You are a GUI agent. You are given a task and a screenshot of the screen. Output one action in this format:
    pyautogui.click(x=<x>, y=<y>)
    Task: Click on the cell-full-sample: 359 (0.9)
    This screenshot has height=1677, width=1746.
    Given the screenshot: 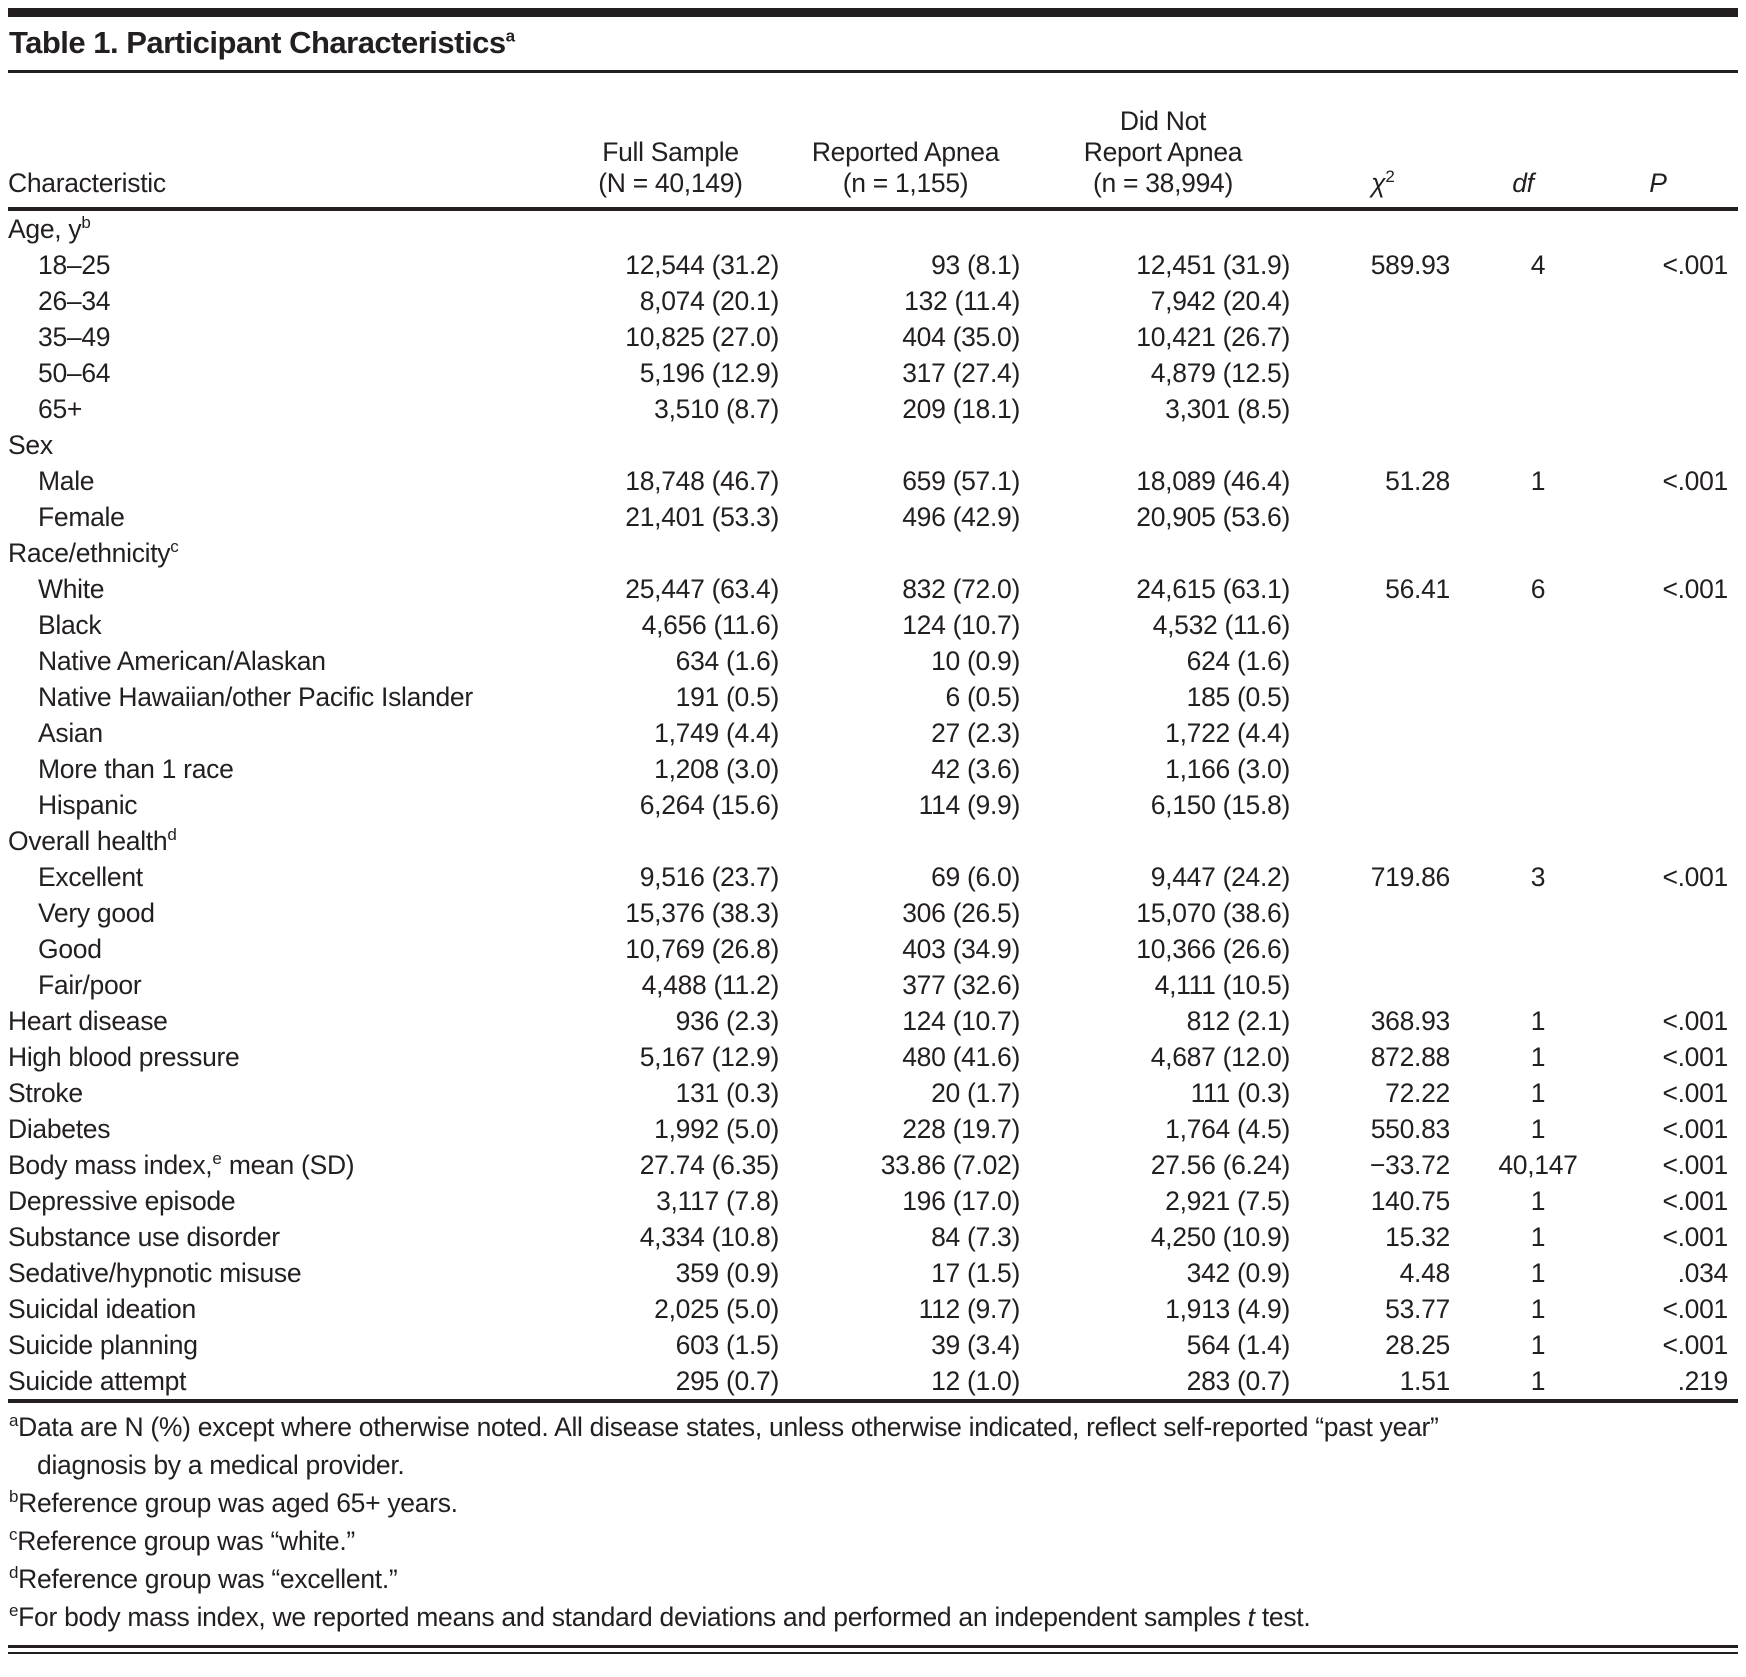 What is the action you would take?
    pyautogui.click(x=727, y=1273)
    